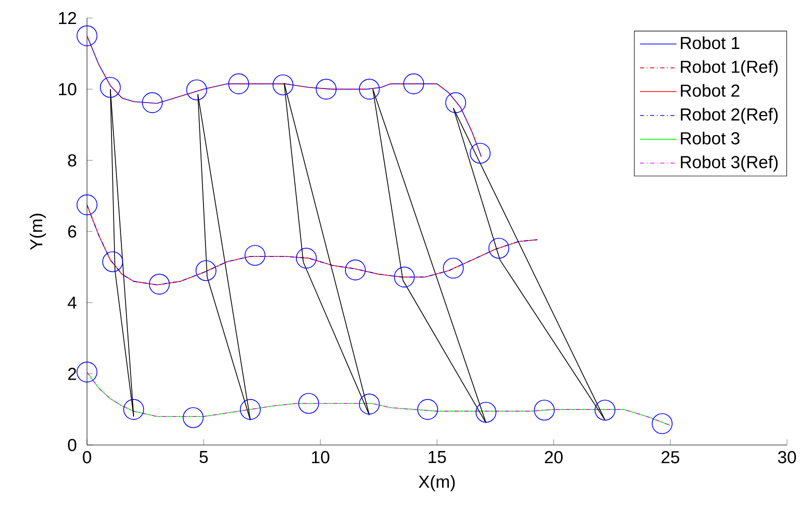  I want to click on y-tick-label: 6, so click(72, 231).